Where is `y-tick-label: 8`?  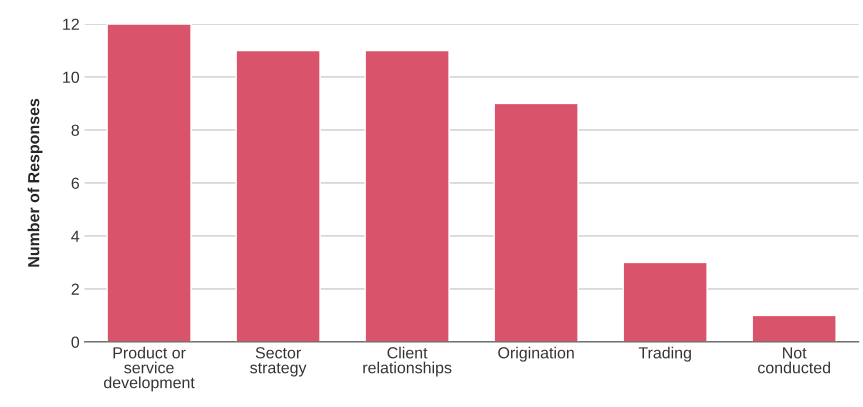
y-tick-label: 8 is located at coordinates (76, 130).